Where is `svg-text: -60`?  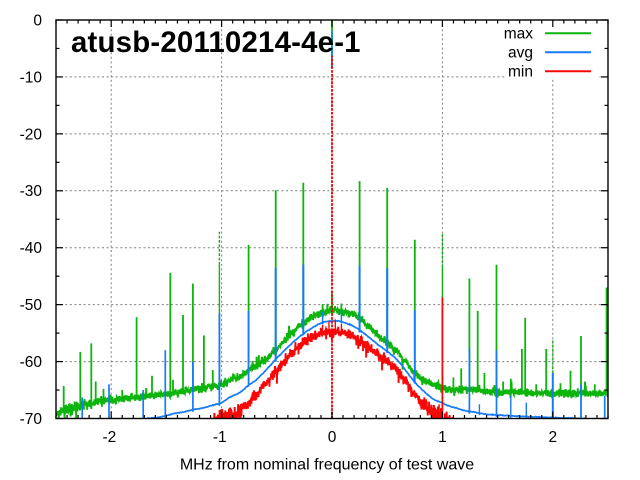 svg-text: -60 is located at coordinates (31, 362).